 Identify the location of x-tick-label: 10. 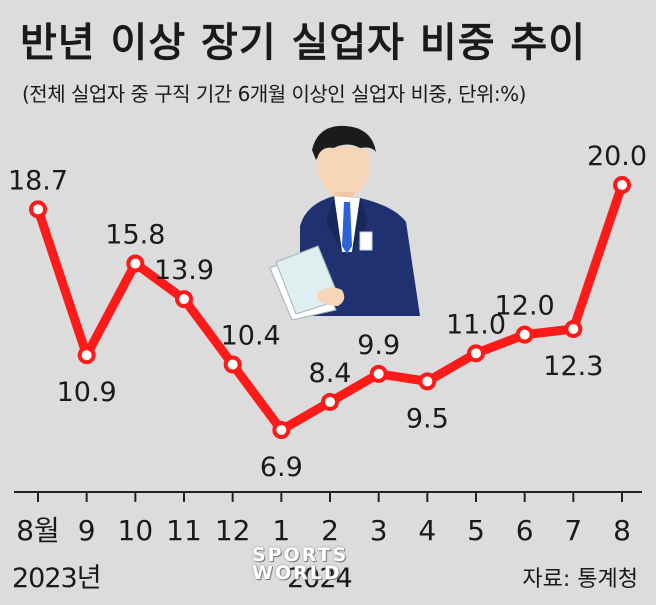
(136, 530).